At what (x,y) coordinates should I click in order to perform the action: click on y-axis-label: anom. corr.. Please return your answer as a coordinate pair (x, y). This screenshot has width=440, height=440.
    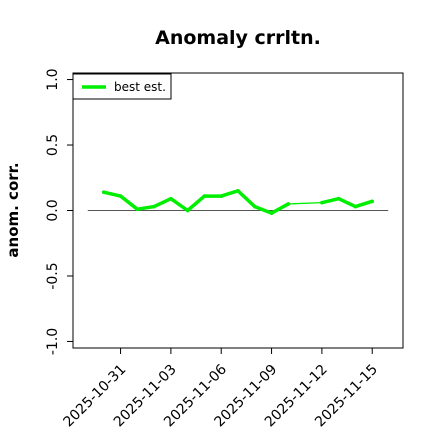
    Looking at the image, I should click on (13, 209).